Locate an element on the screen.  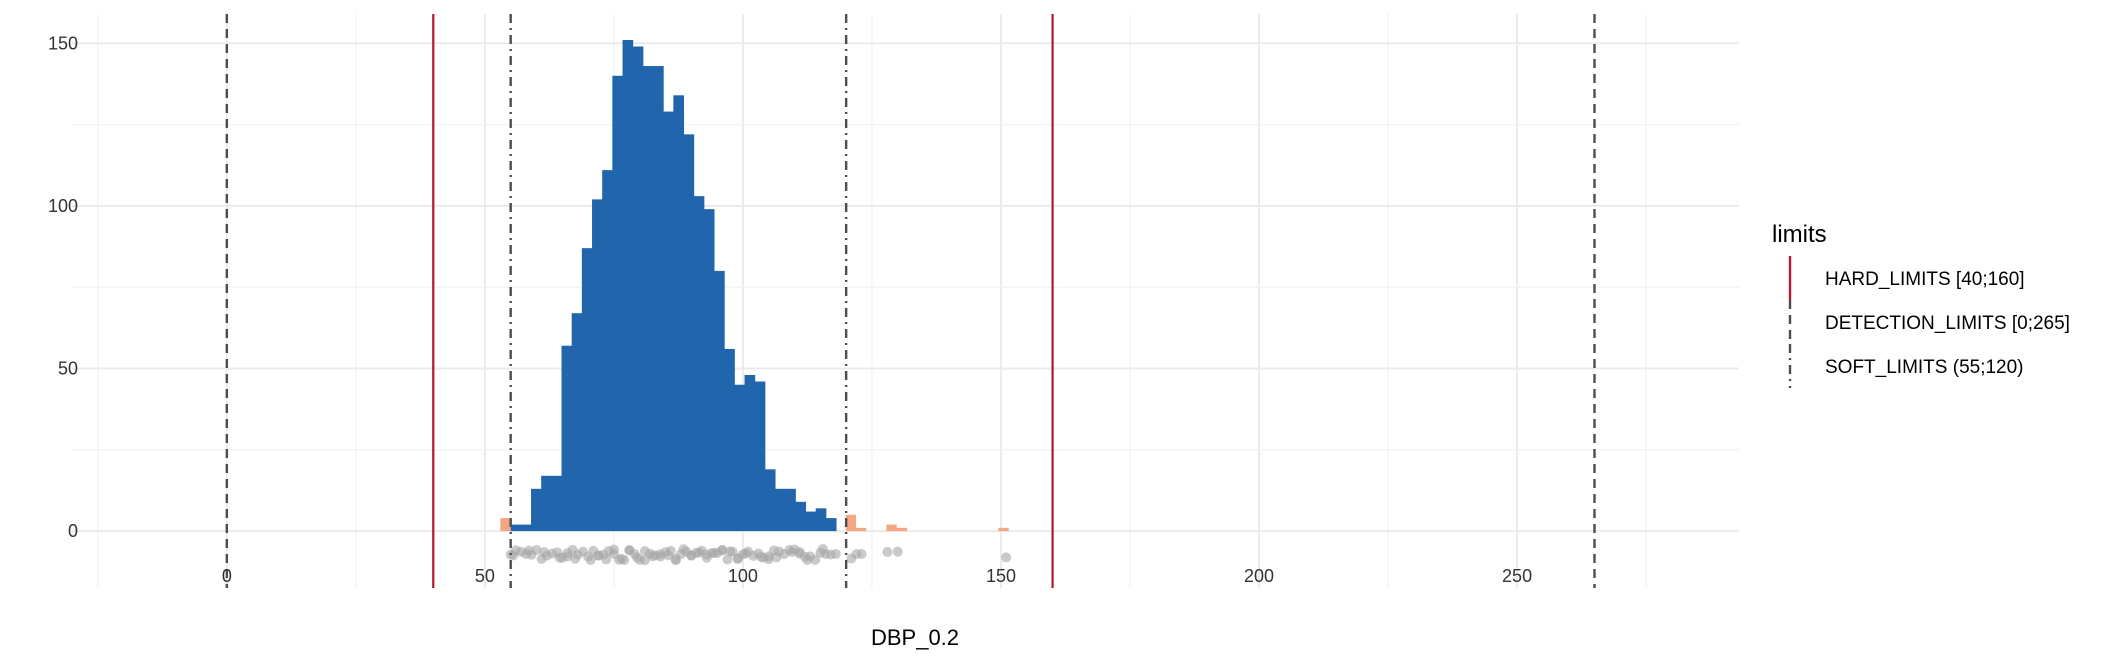
y-axis-ticks: 0 50 100 150 is located at coordinates (63, 287).